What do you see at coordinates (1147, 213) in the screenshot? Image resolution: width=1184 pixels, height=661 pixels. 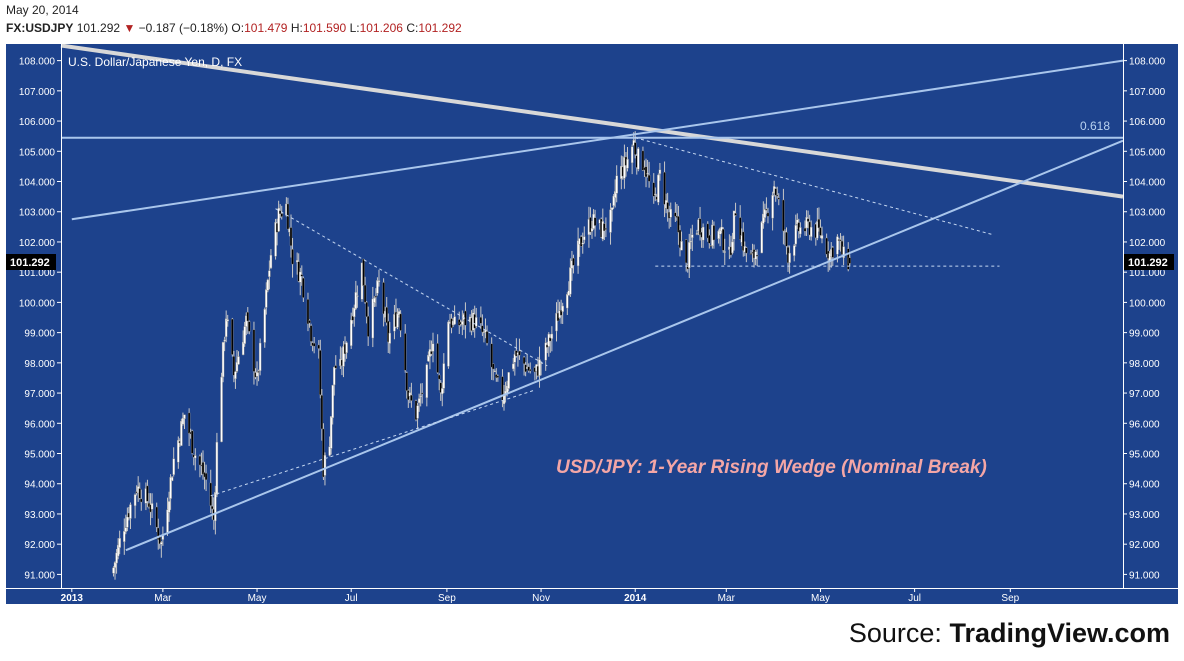 I see `y-tick-label-right: 103.000` at bounding box center [1147, 213].